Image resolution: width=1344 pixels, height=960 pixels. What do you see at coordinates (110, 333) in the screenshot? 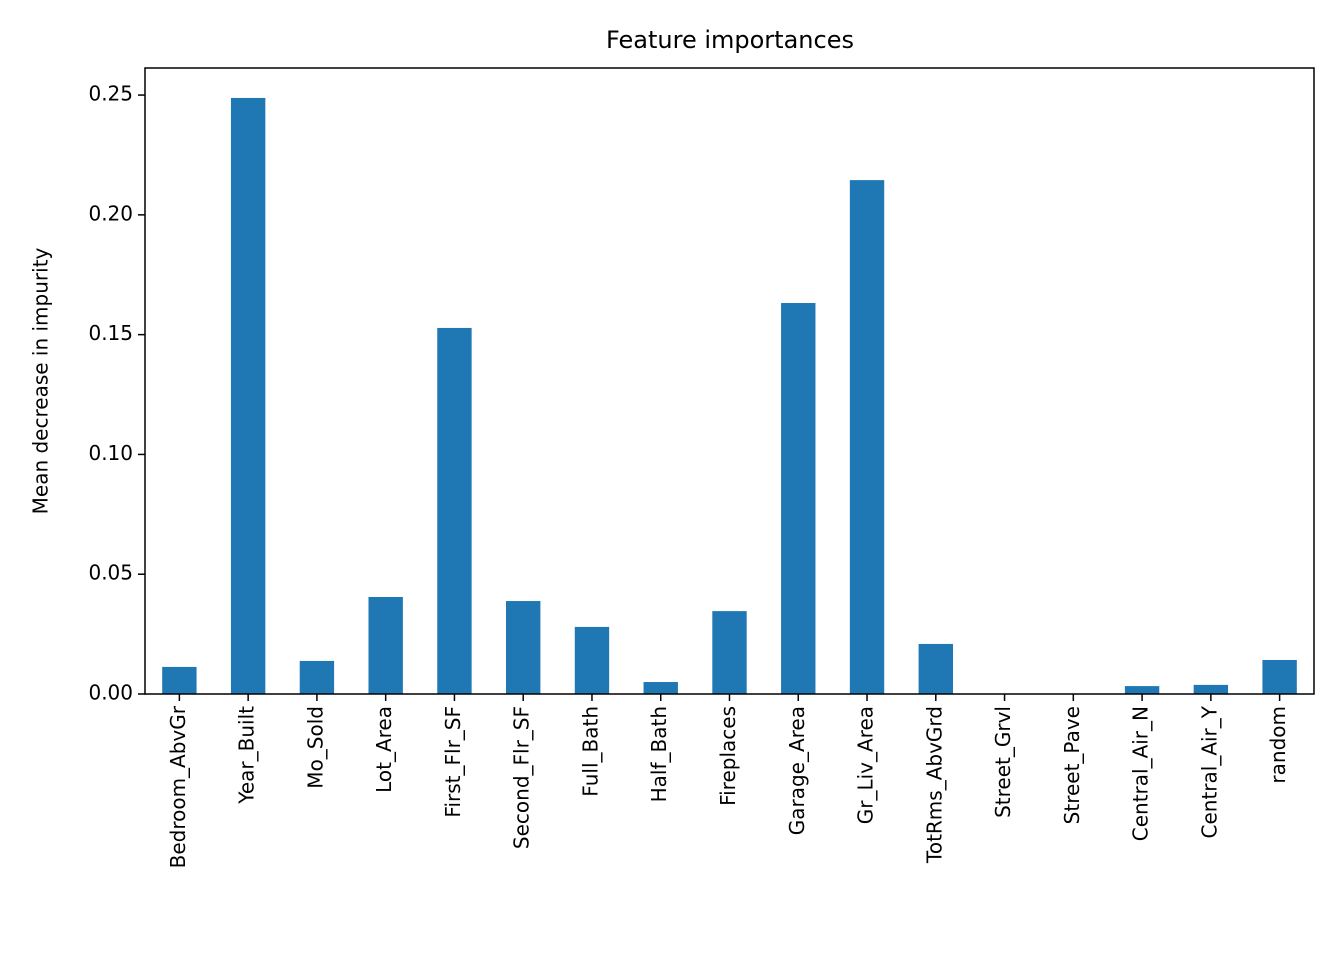
I see `y-tick-label: 0.15` at bounding box center [110, 333].